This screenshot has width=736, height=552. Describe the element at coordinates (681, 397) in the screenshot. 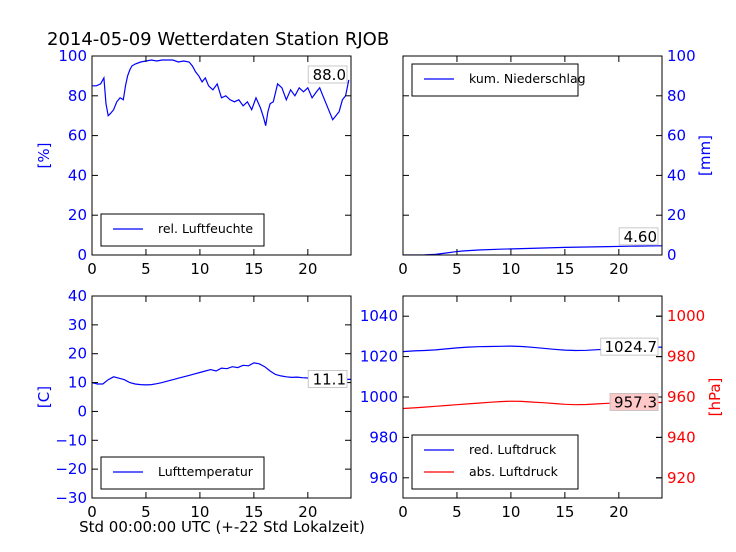

I see `y2-tick-label-pressure-960: 960` at that location.